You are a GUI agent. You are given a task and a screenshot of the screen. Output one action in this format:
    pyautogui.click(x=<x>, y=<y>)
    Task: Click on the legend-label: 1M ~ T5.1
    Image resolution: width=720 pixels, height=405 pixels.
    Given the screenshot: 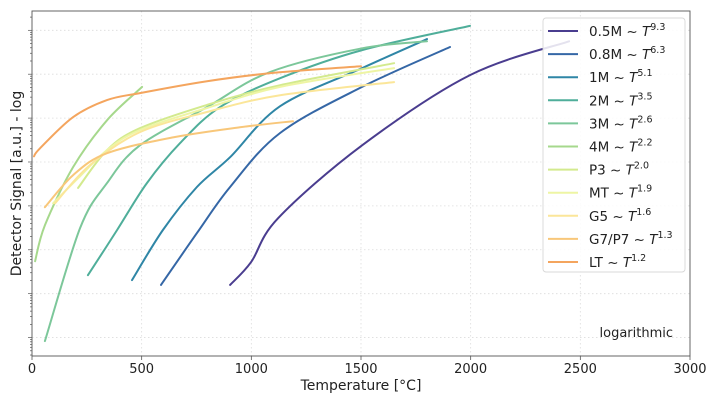 What is the action you would take?
    pyautogui.click(x=621, y=77)
    